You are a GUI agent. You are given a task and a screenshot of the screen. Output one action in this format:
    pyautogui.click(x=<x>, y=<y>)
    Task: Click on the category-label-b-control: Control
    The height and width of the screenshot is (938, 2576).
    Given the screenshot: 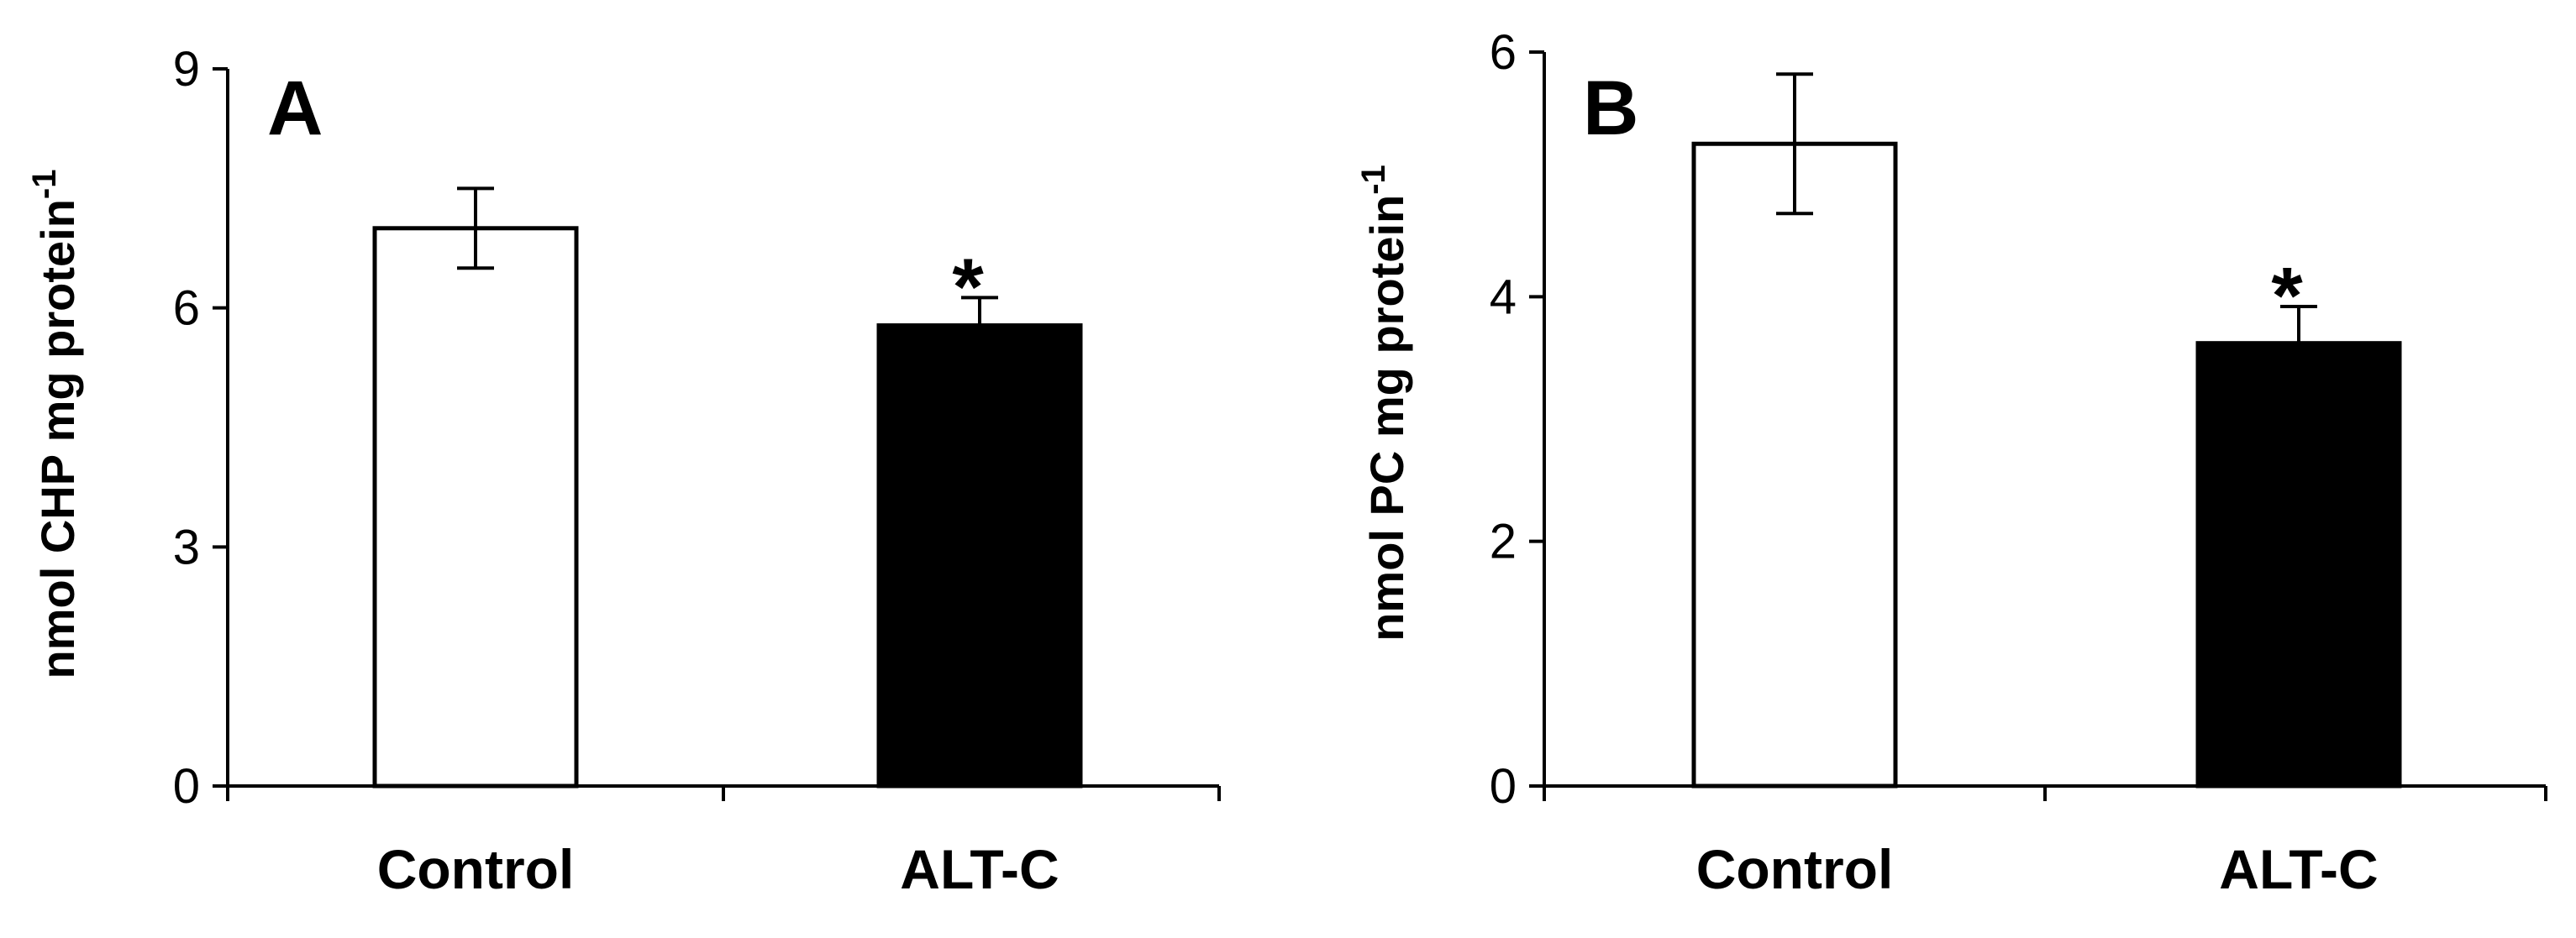 What is the action you would take?
    pyautogui.click(x=1795, y=869)
    